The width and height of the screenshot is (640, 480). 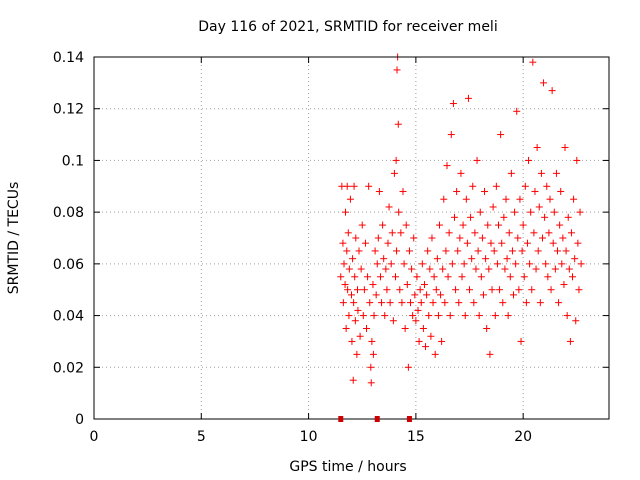 What do you see at coordinates (309, 437) in the screenshot?
I see `x-tick-label: 10` at bounding box center [309, 437].